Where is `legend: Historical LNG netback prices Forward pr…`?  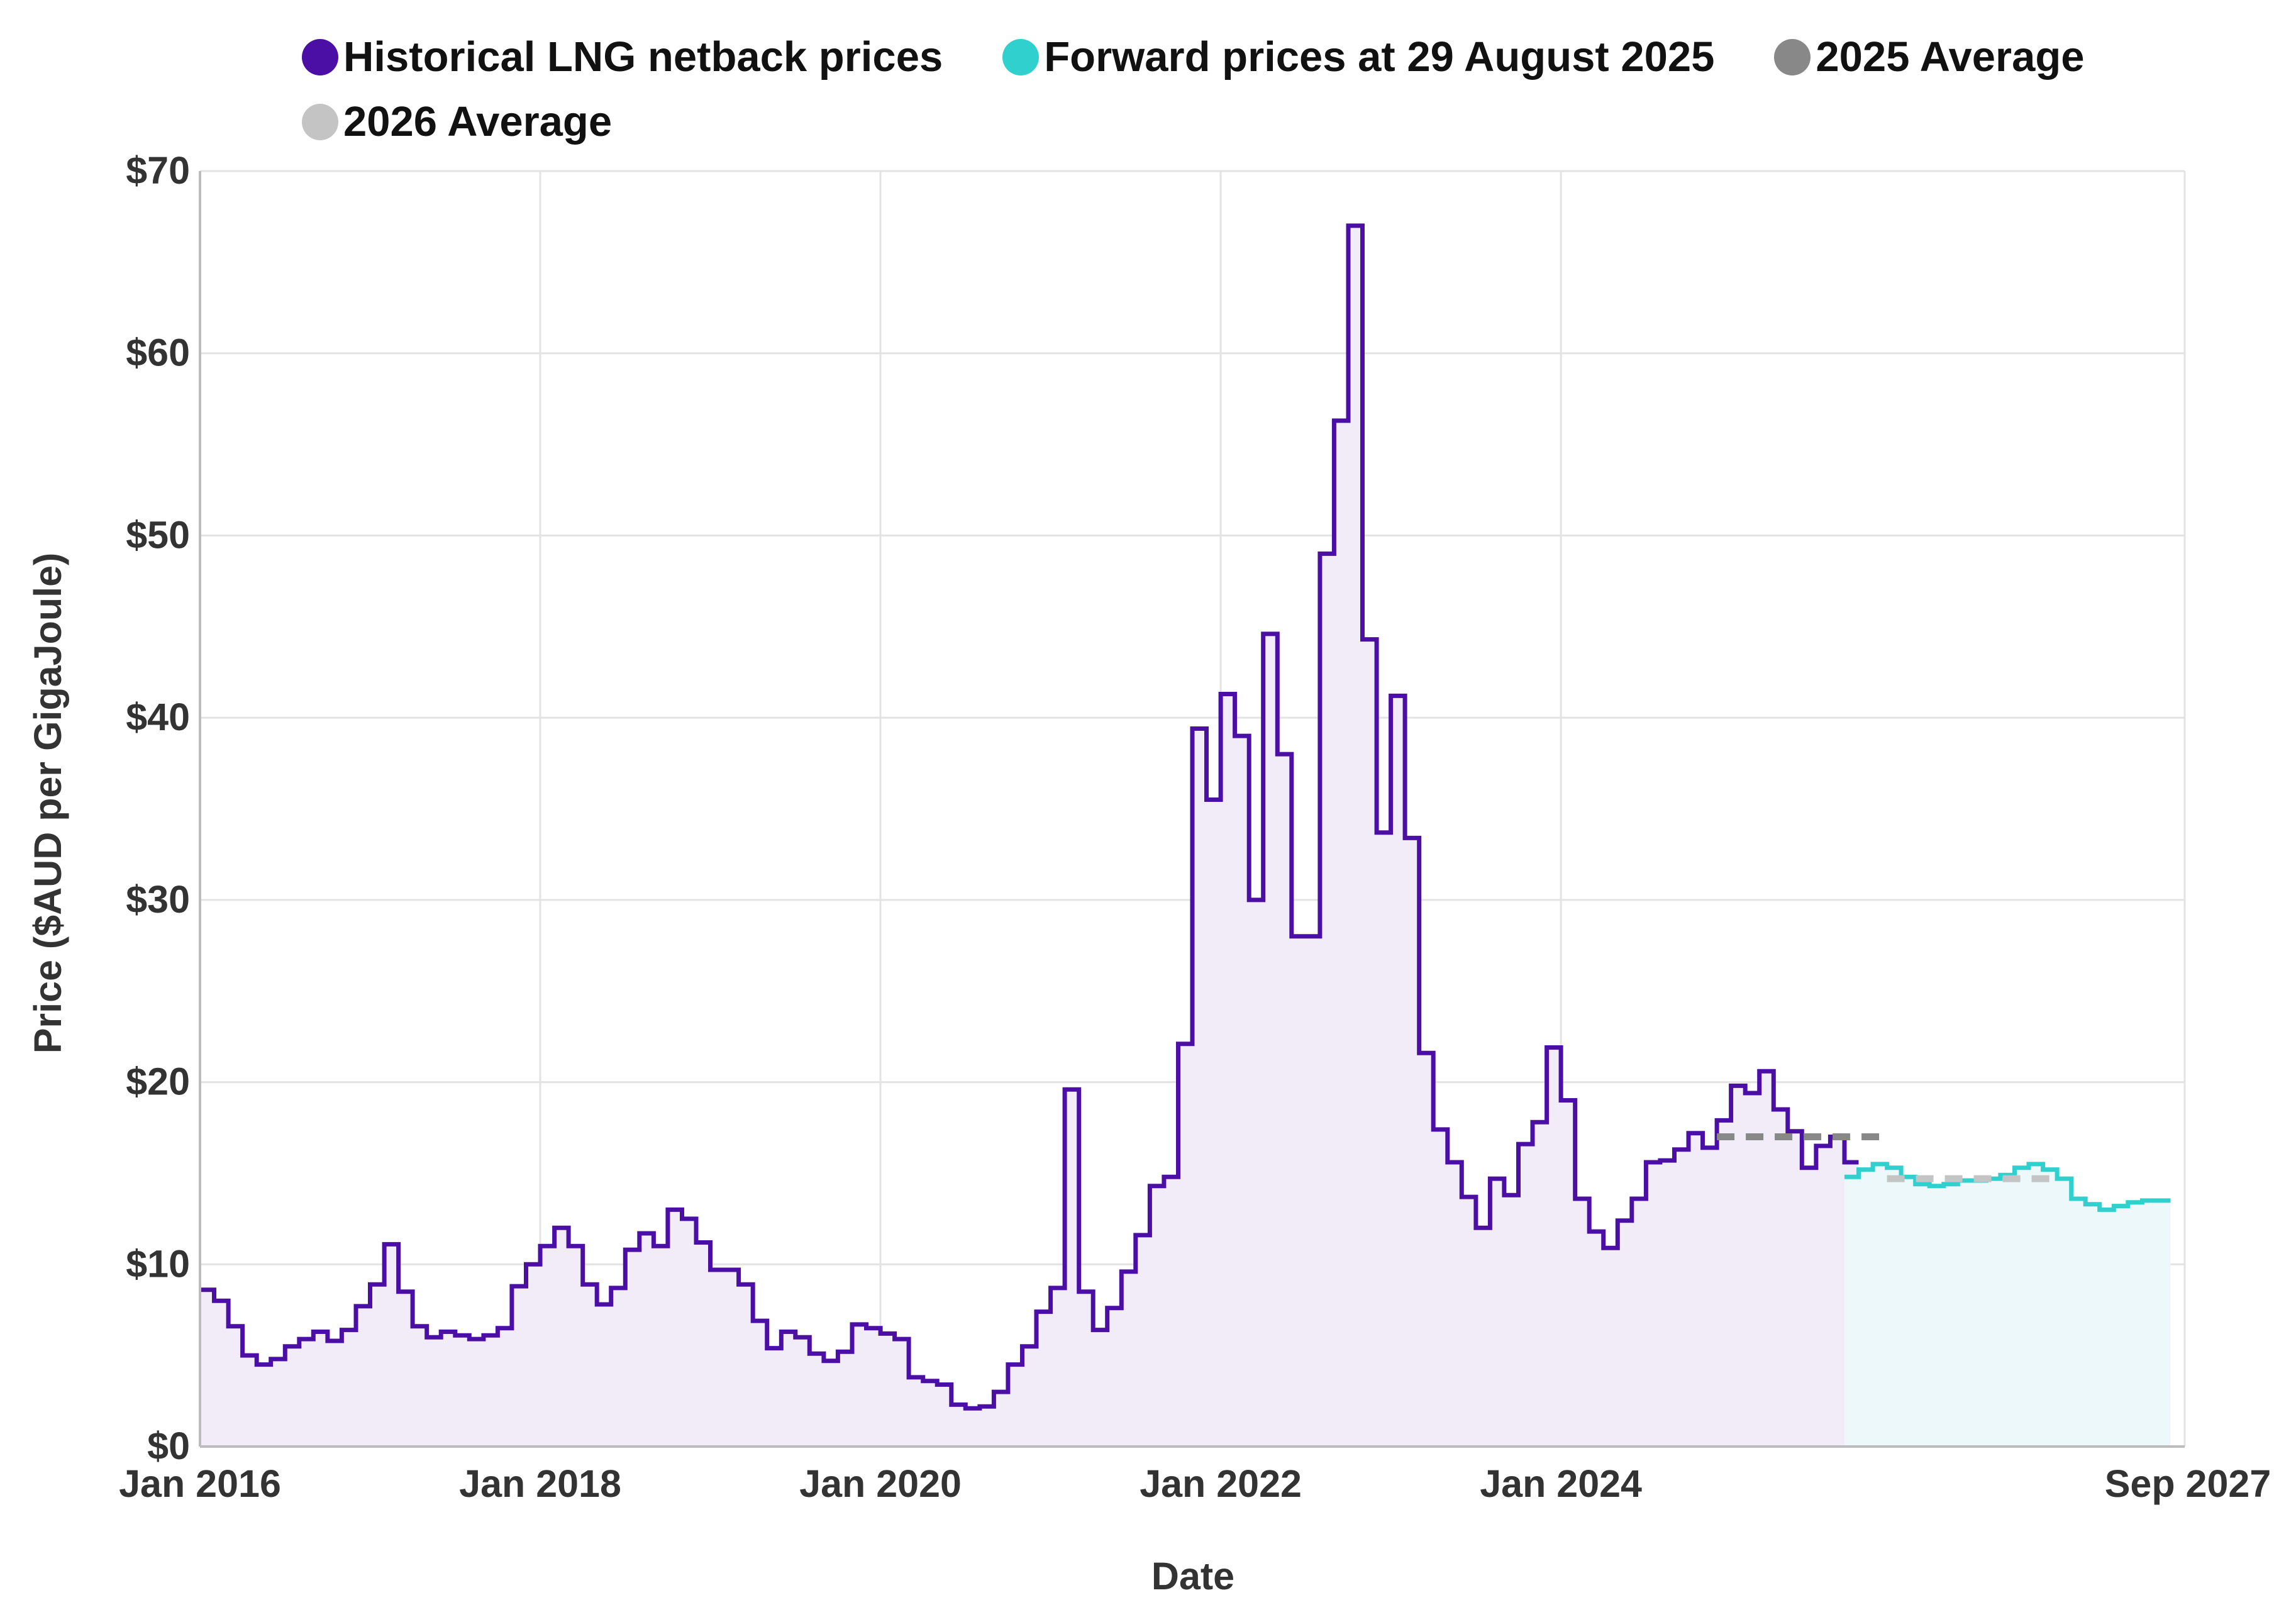
legend: Historical LNG netback prices Forward pr… is located at coordinates (1283, 89).